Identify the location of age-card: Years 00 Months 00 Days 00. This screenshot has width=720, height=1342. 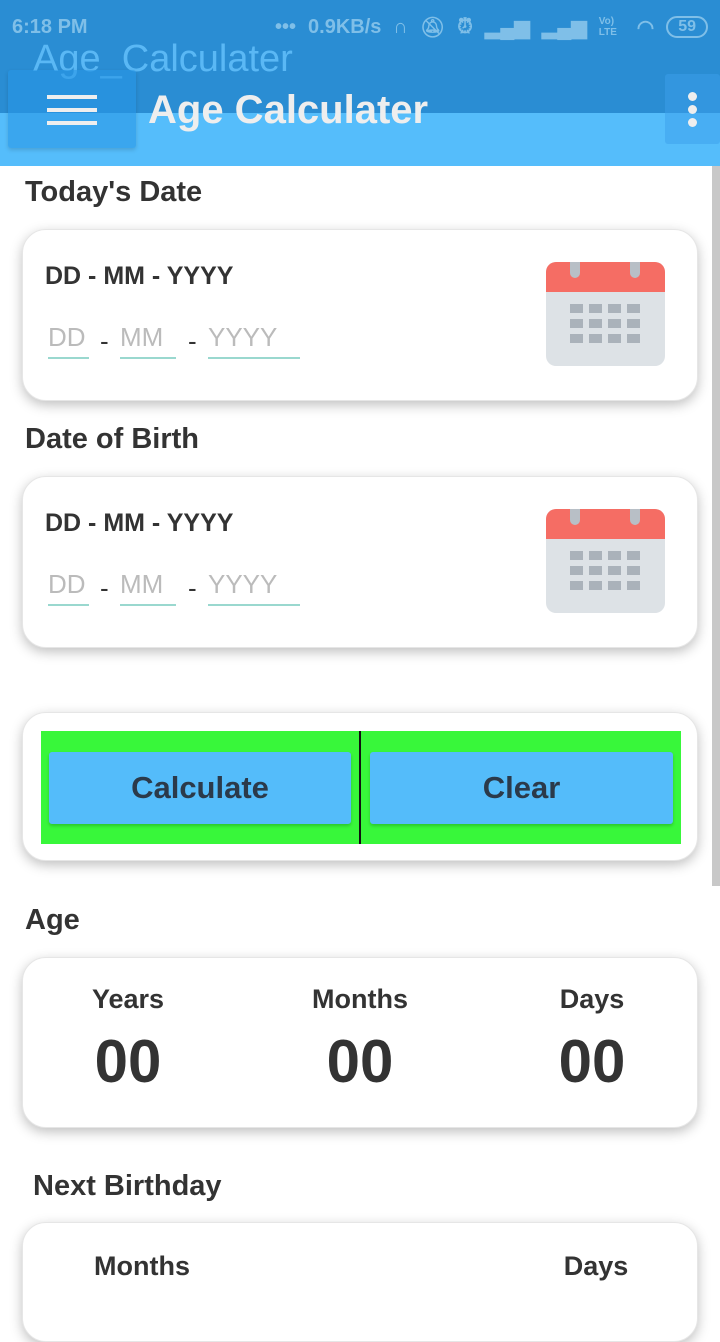
(360, 1042).